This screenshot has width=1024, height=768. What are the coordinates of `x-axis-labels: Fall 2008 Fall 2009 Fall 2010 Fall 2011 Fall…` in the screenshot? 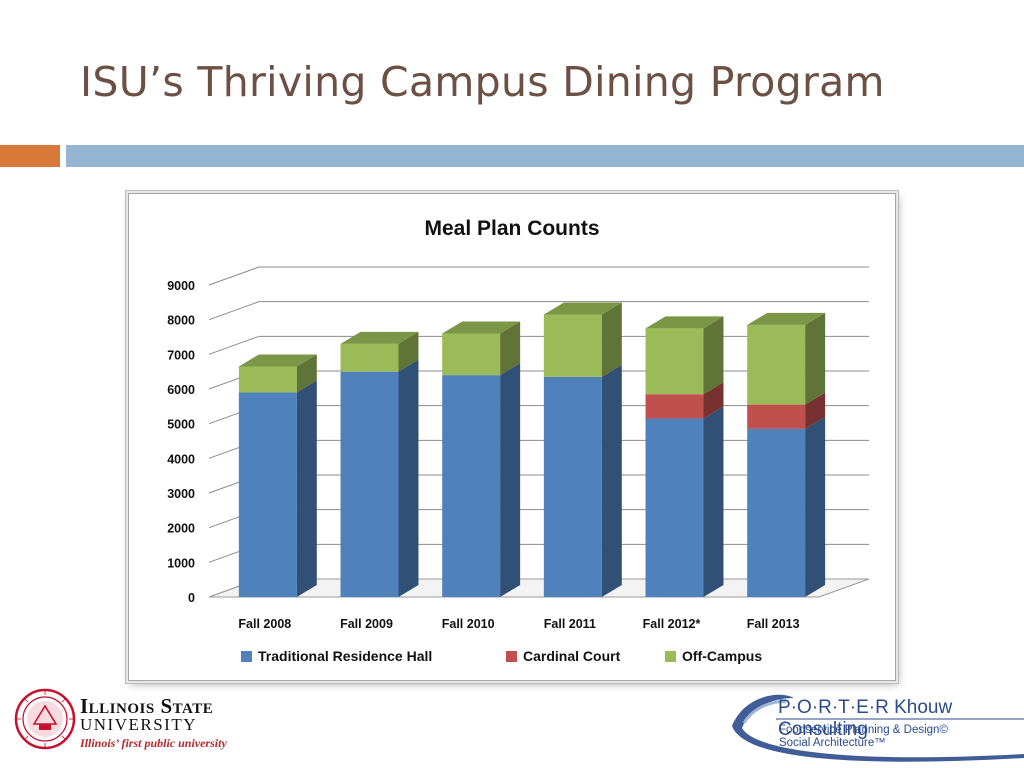 It's located at (518, 624).